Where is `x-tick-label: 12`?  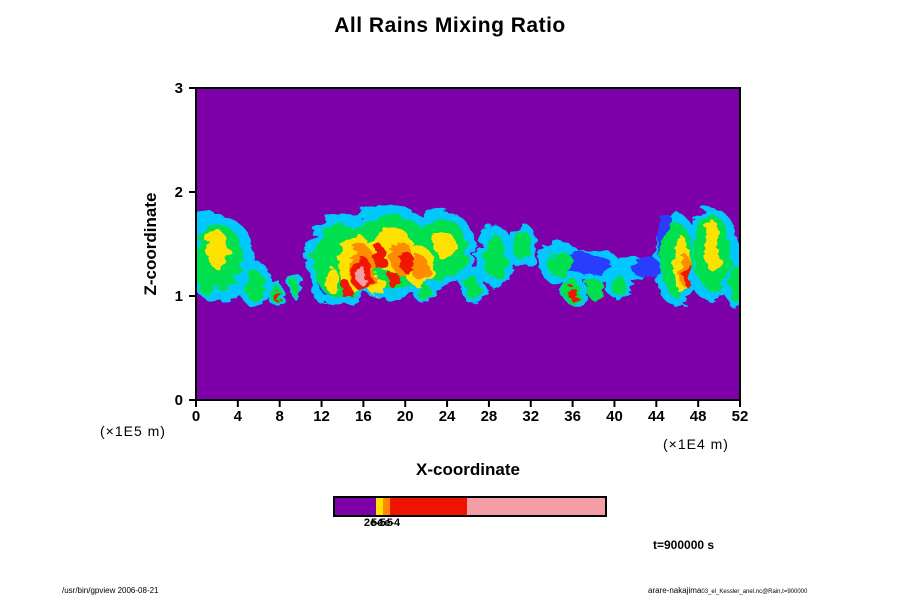
x-tick-label: 12 is located at coordinates (321, 416).